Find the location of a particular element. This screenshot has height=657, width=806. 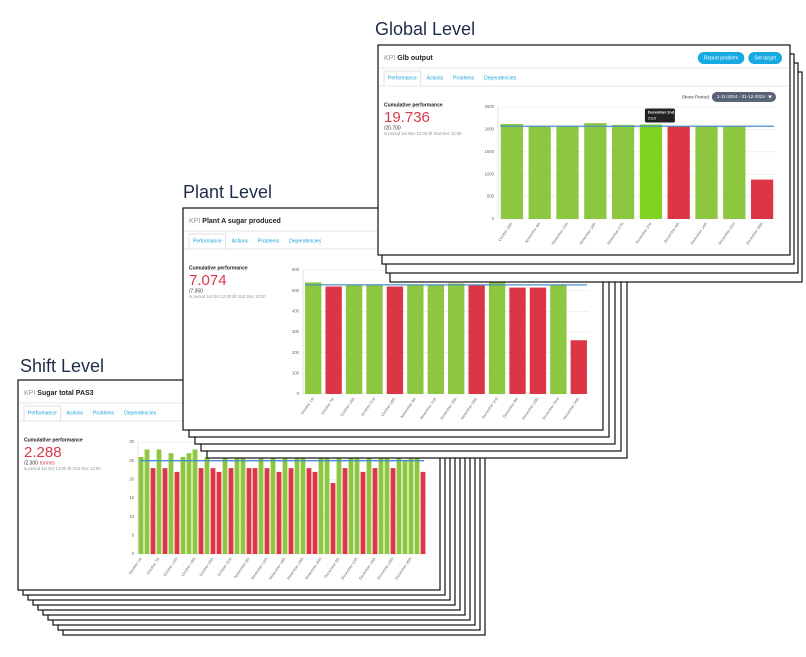

y-tick-label: 2000 is located at coordinates (490, 129).